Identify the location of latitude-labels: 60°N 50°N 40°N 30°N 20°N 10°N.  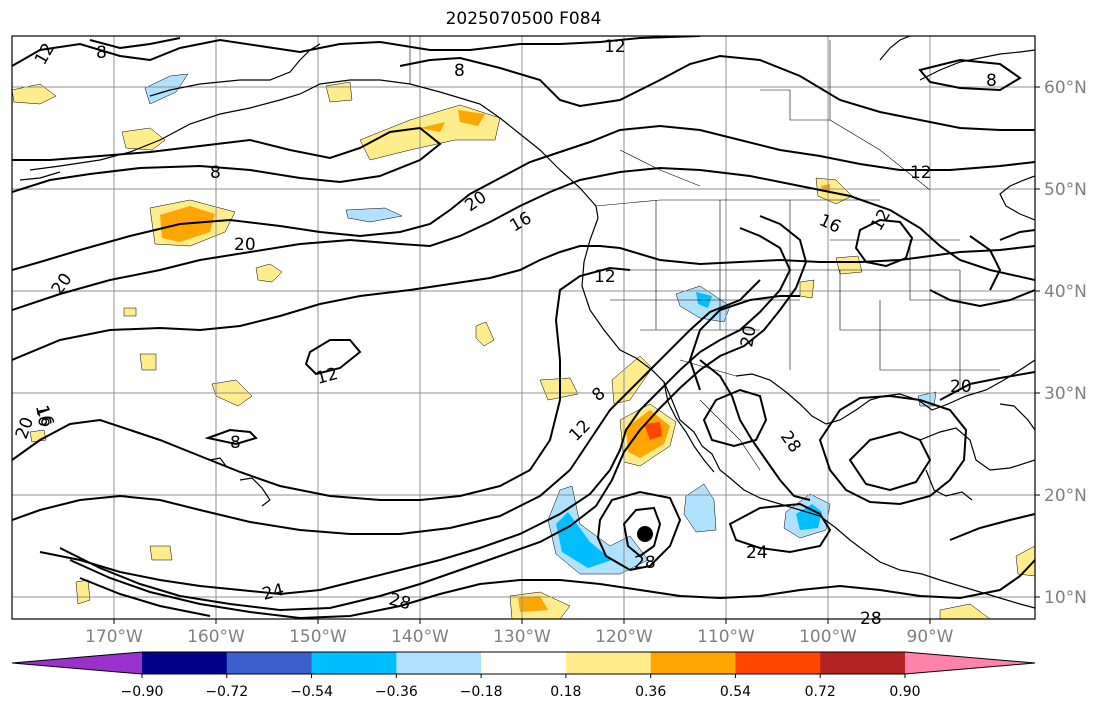
(1065, 343).